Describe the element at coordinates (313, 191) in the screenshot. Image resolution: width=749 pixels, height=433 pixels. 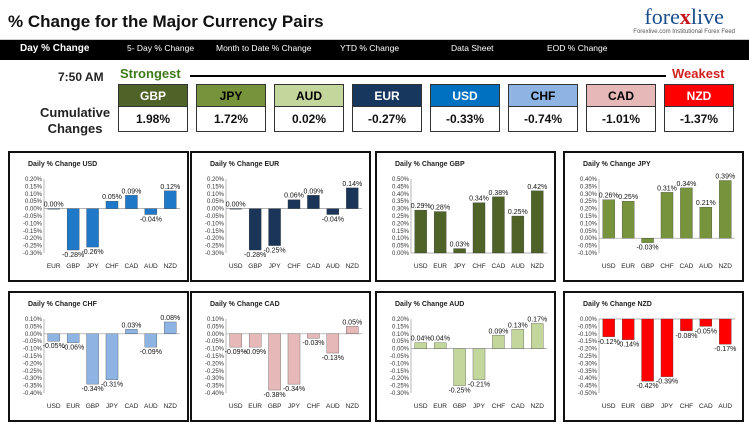
I see `data-label: 0.09%` at that location.